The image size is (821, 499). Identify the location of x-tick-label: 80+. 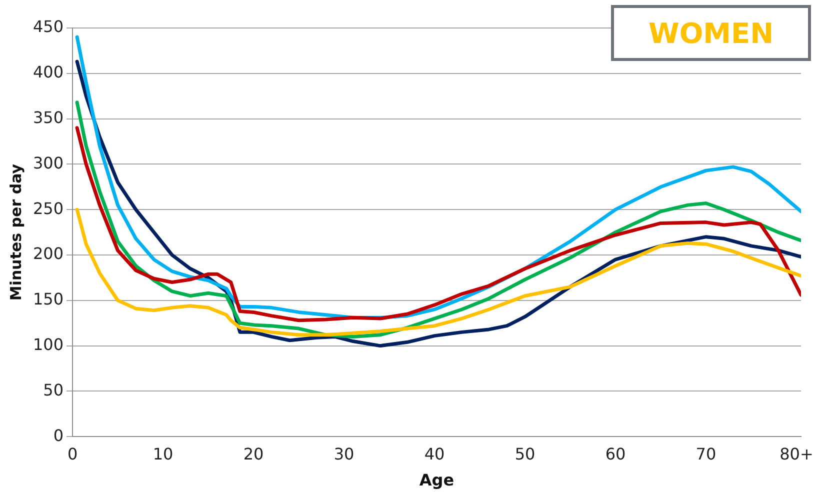
(797, 454).